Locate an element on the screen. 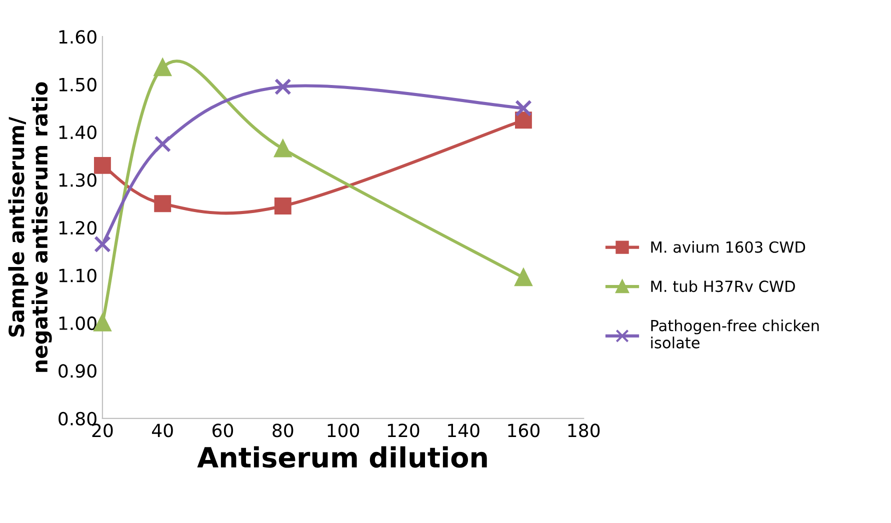 The height and width of the screenshot is (523, 891). y-tick-label: 0.80 is located at coordinates (77, 419).